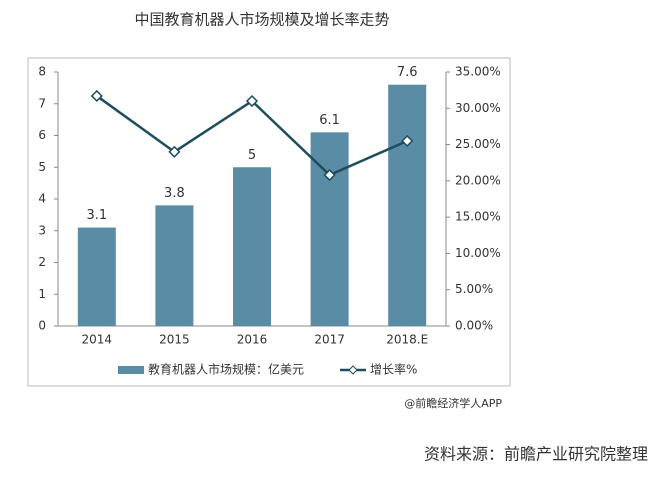 Image resolution: width=662 pixels, height=479 pixels. I want to click on x-tick-label: 2014, so click(97, 340).